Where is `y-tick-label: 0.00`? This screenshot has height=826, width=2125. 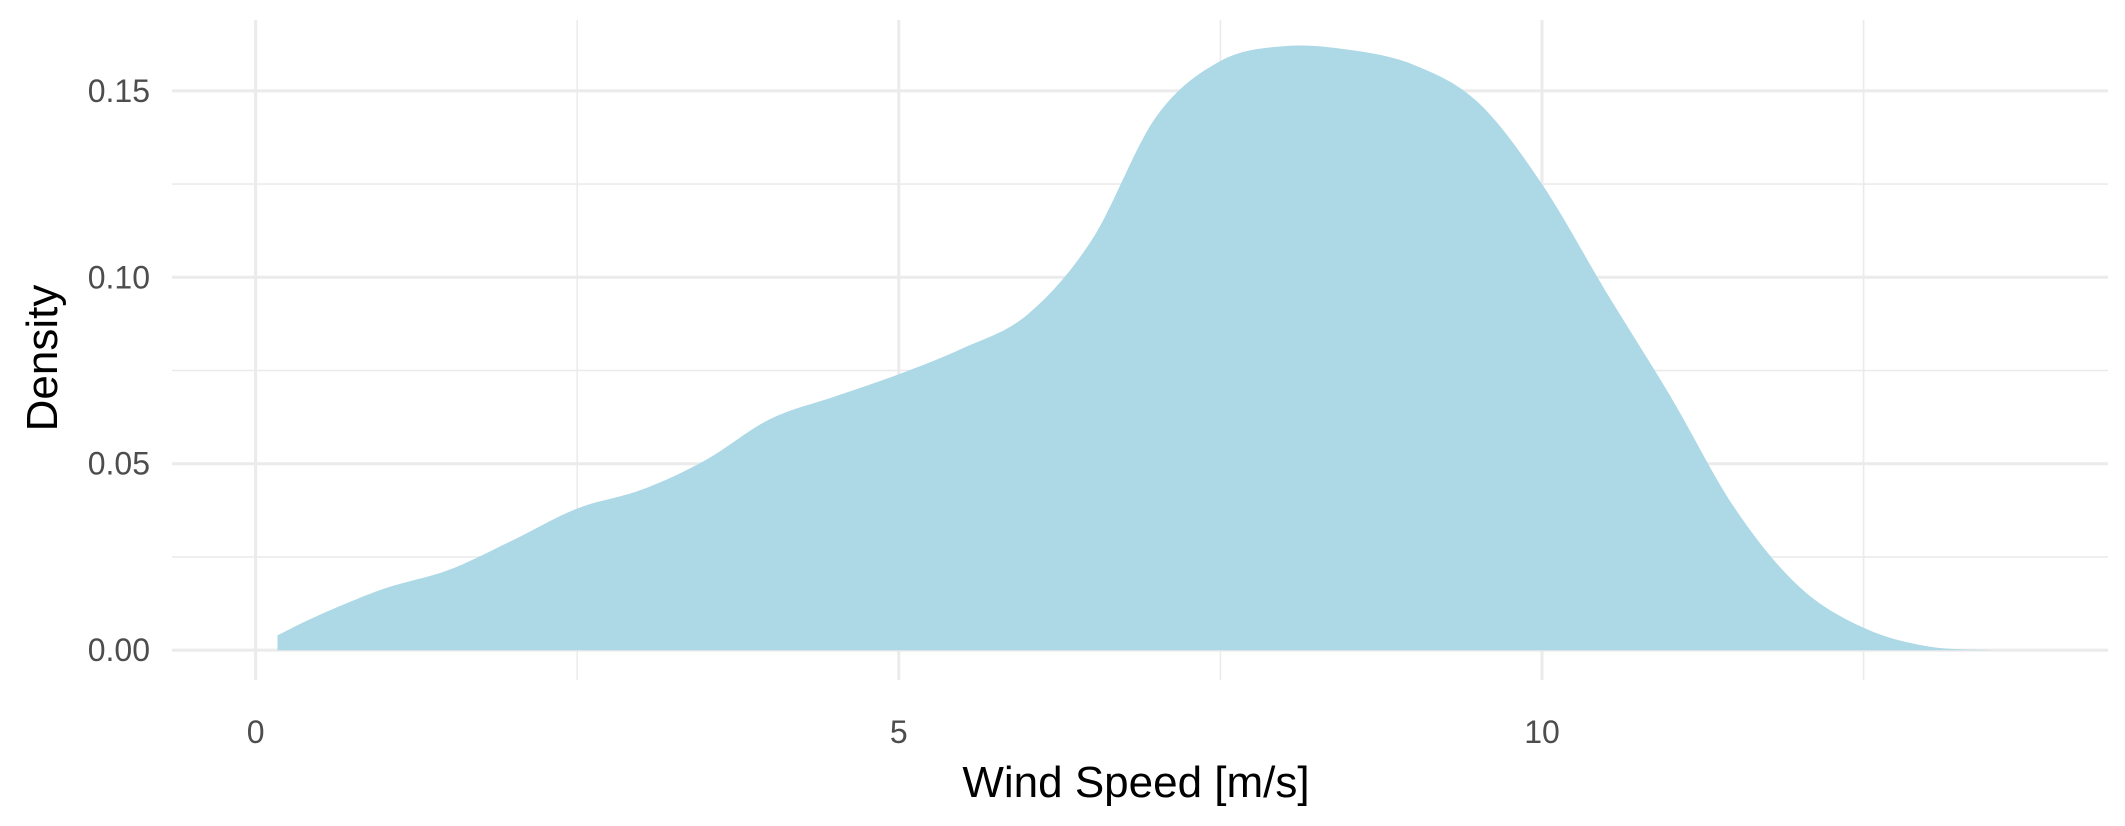 y-tick-label: 0.00 is located at coordinates (119, 650).